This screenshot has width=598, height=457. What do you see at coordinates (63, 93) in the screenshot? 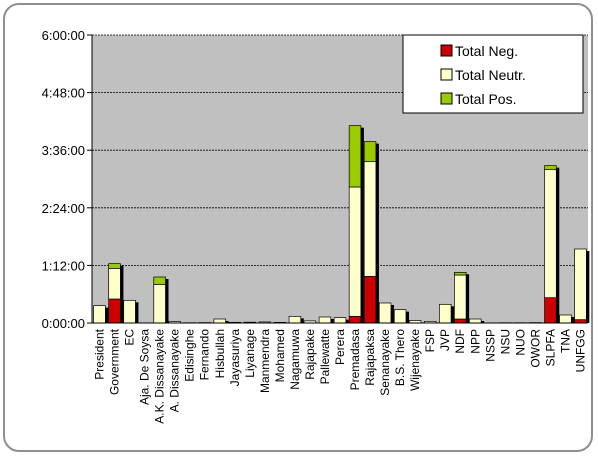
I see `y-tick-label: 4:48:00` at bounding box center [63, 93].